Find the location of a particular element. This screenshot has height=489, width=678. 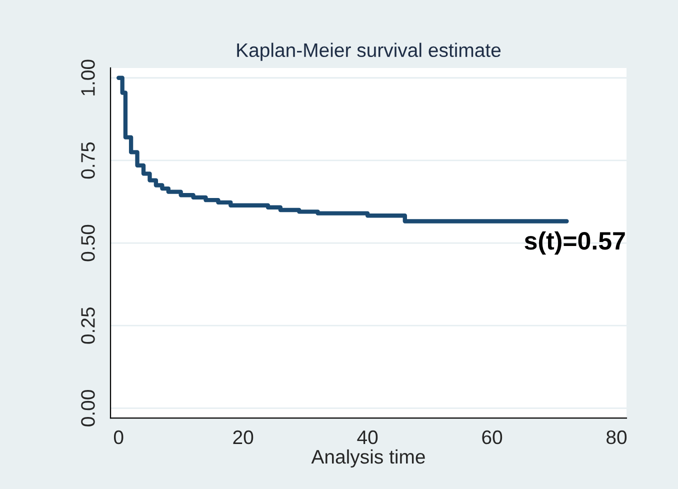

annotation: s(t)=0.57 is located at coordinates (574, 243).